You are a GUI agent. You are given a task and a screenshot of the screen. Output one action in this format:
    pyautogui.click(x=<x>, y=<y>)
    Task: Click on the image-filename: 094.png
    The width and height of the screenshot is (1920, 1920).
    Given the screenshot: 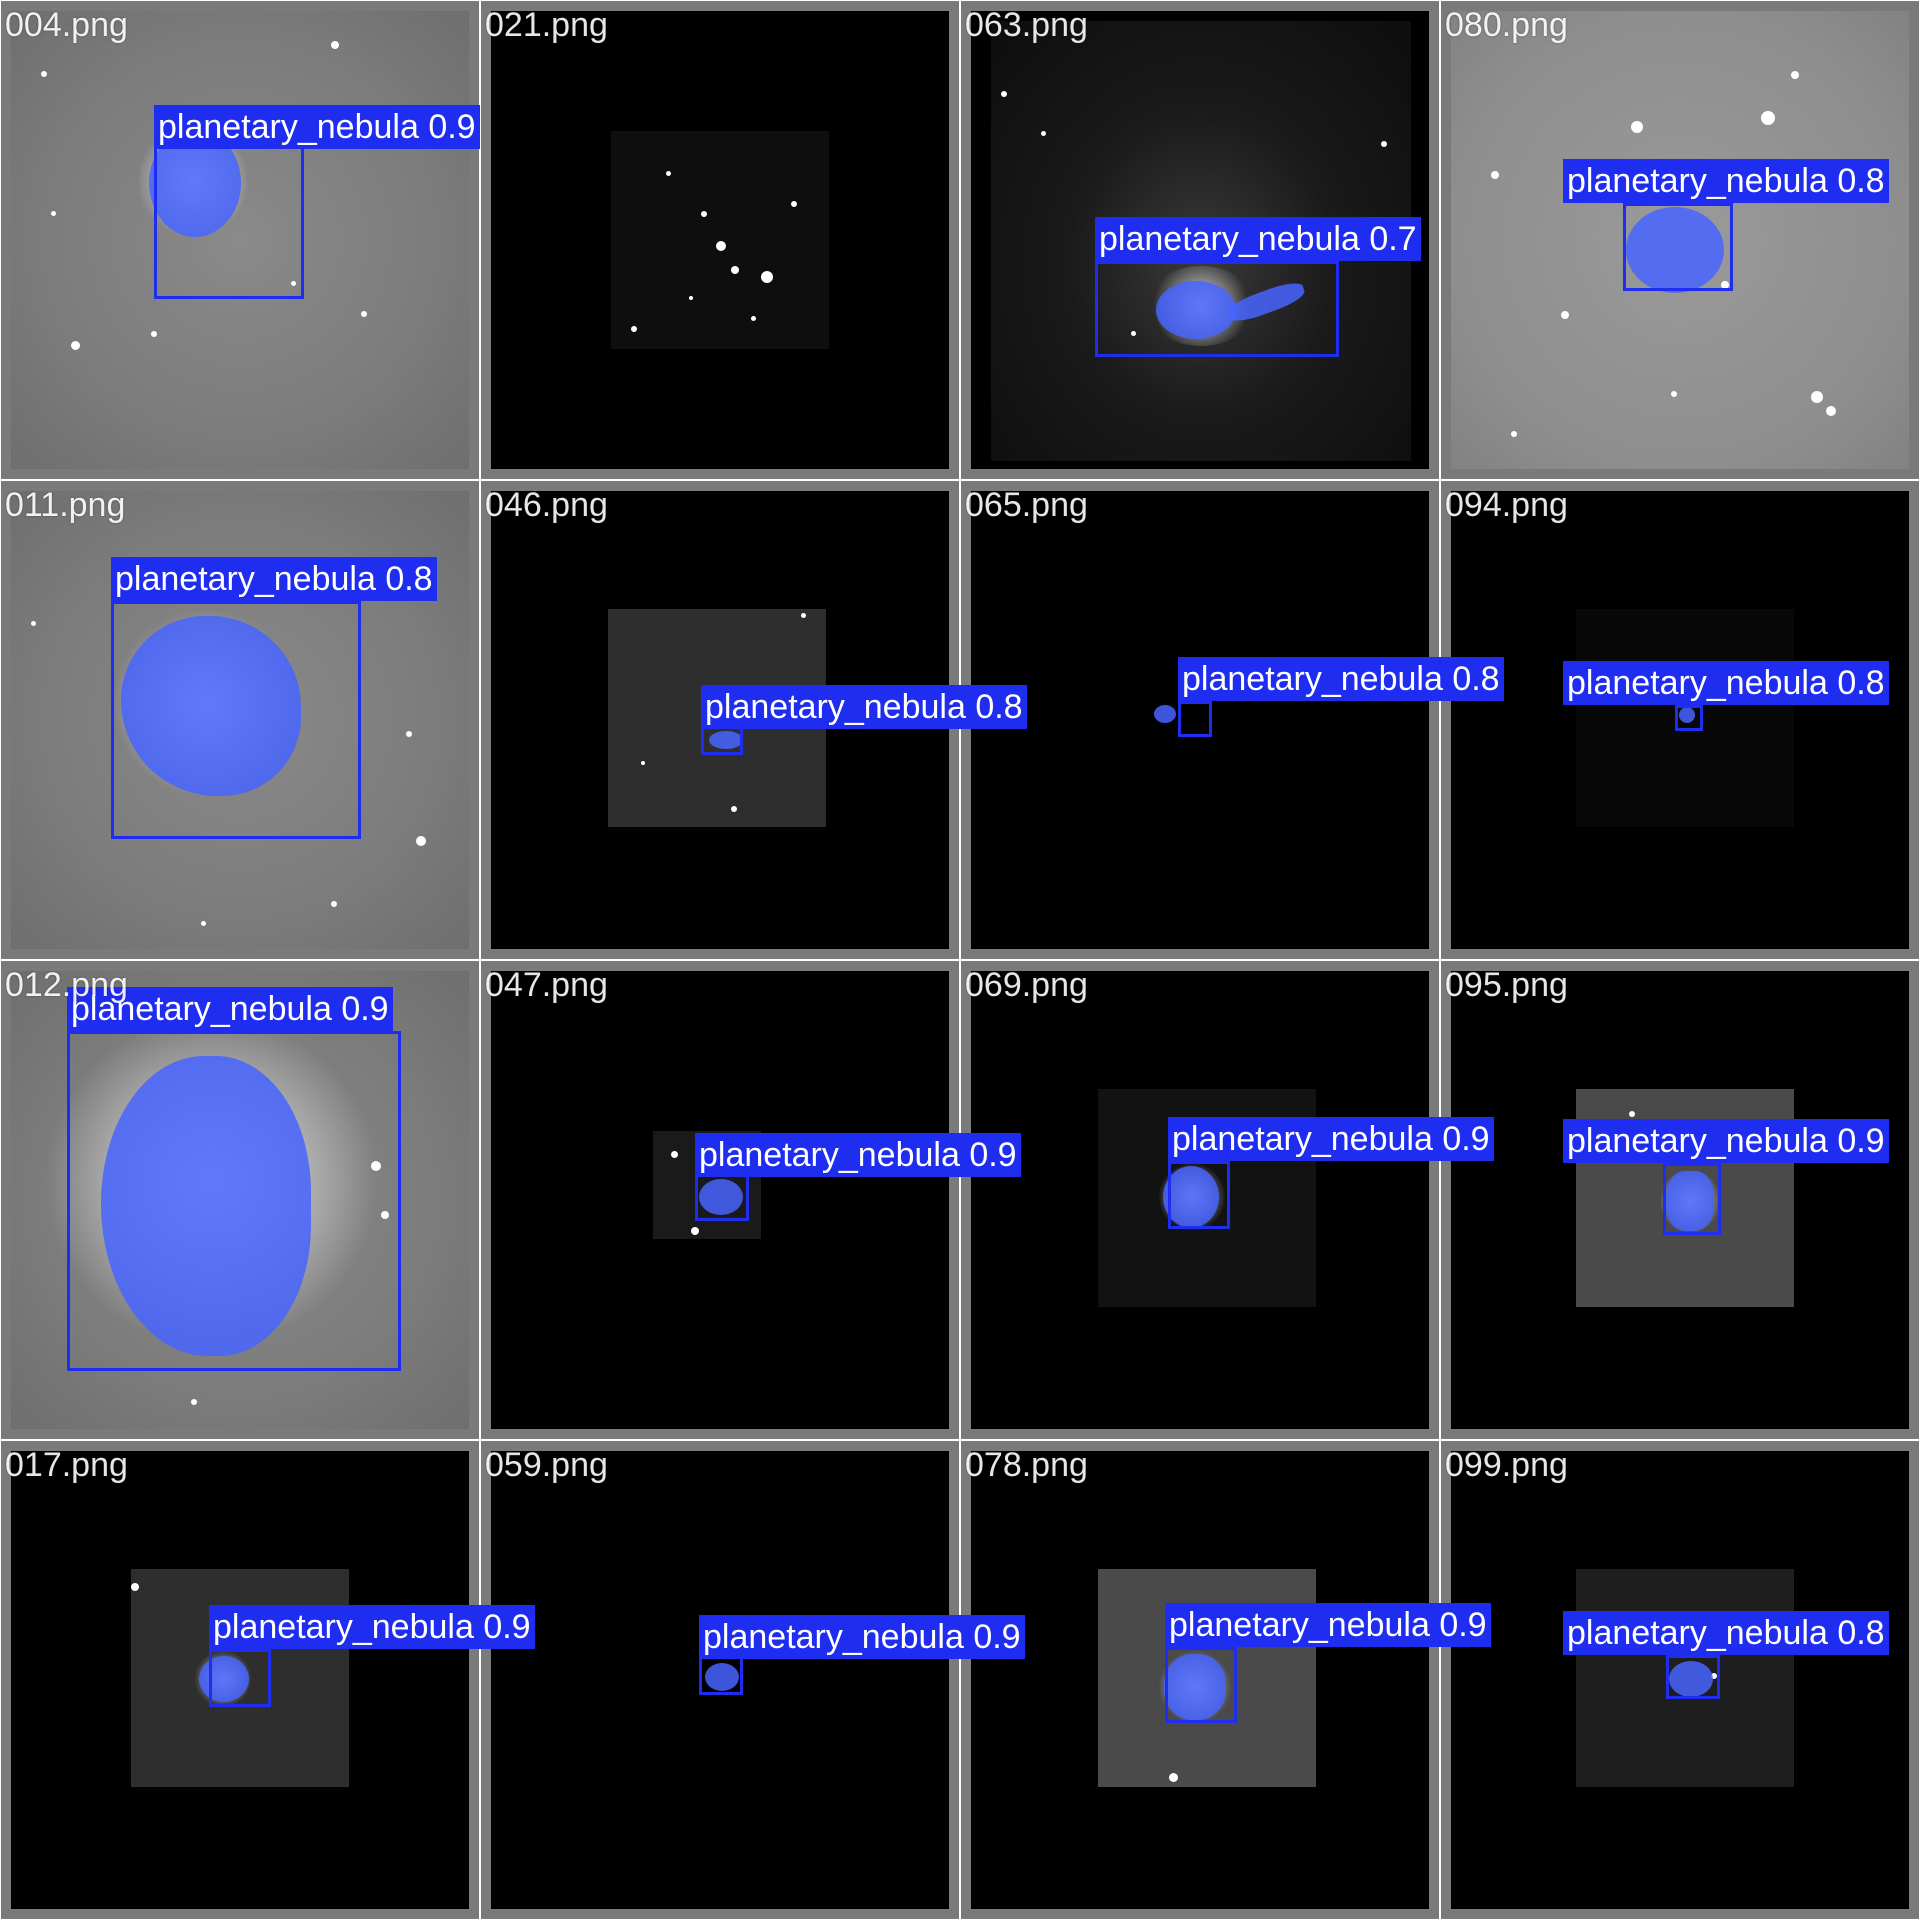 What is the action you would take?
    pyautogui.click(x=1506, y=505)
    